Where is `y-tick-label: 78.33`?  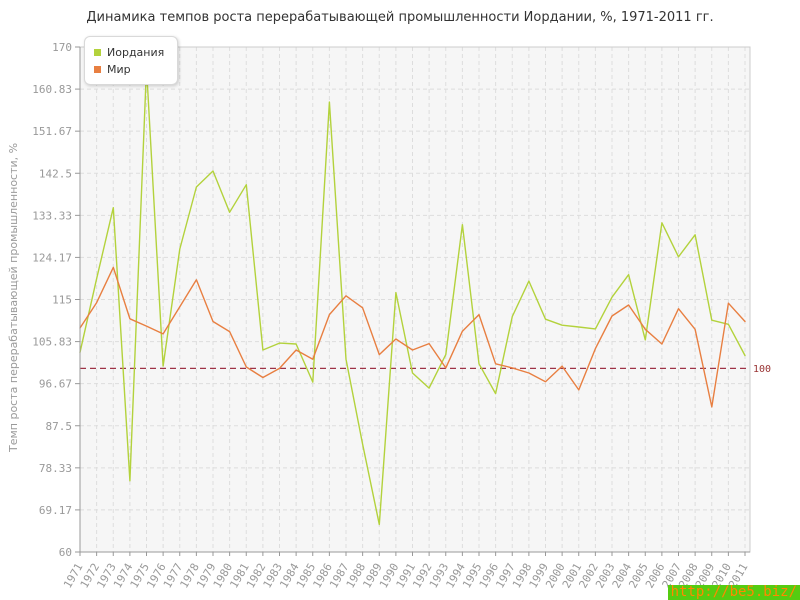 y-tick-label: 78.33 is located at coordinates (55, 468).